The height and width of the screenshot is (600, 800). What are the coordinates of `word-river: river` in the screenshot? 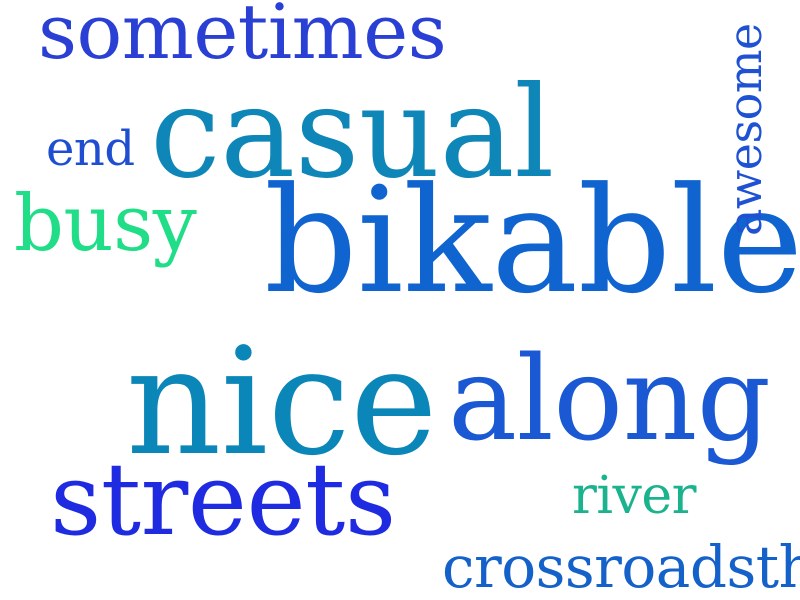 It's located at (634, 496).